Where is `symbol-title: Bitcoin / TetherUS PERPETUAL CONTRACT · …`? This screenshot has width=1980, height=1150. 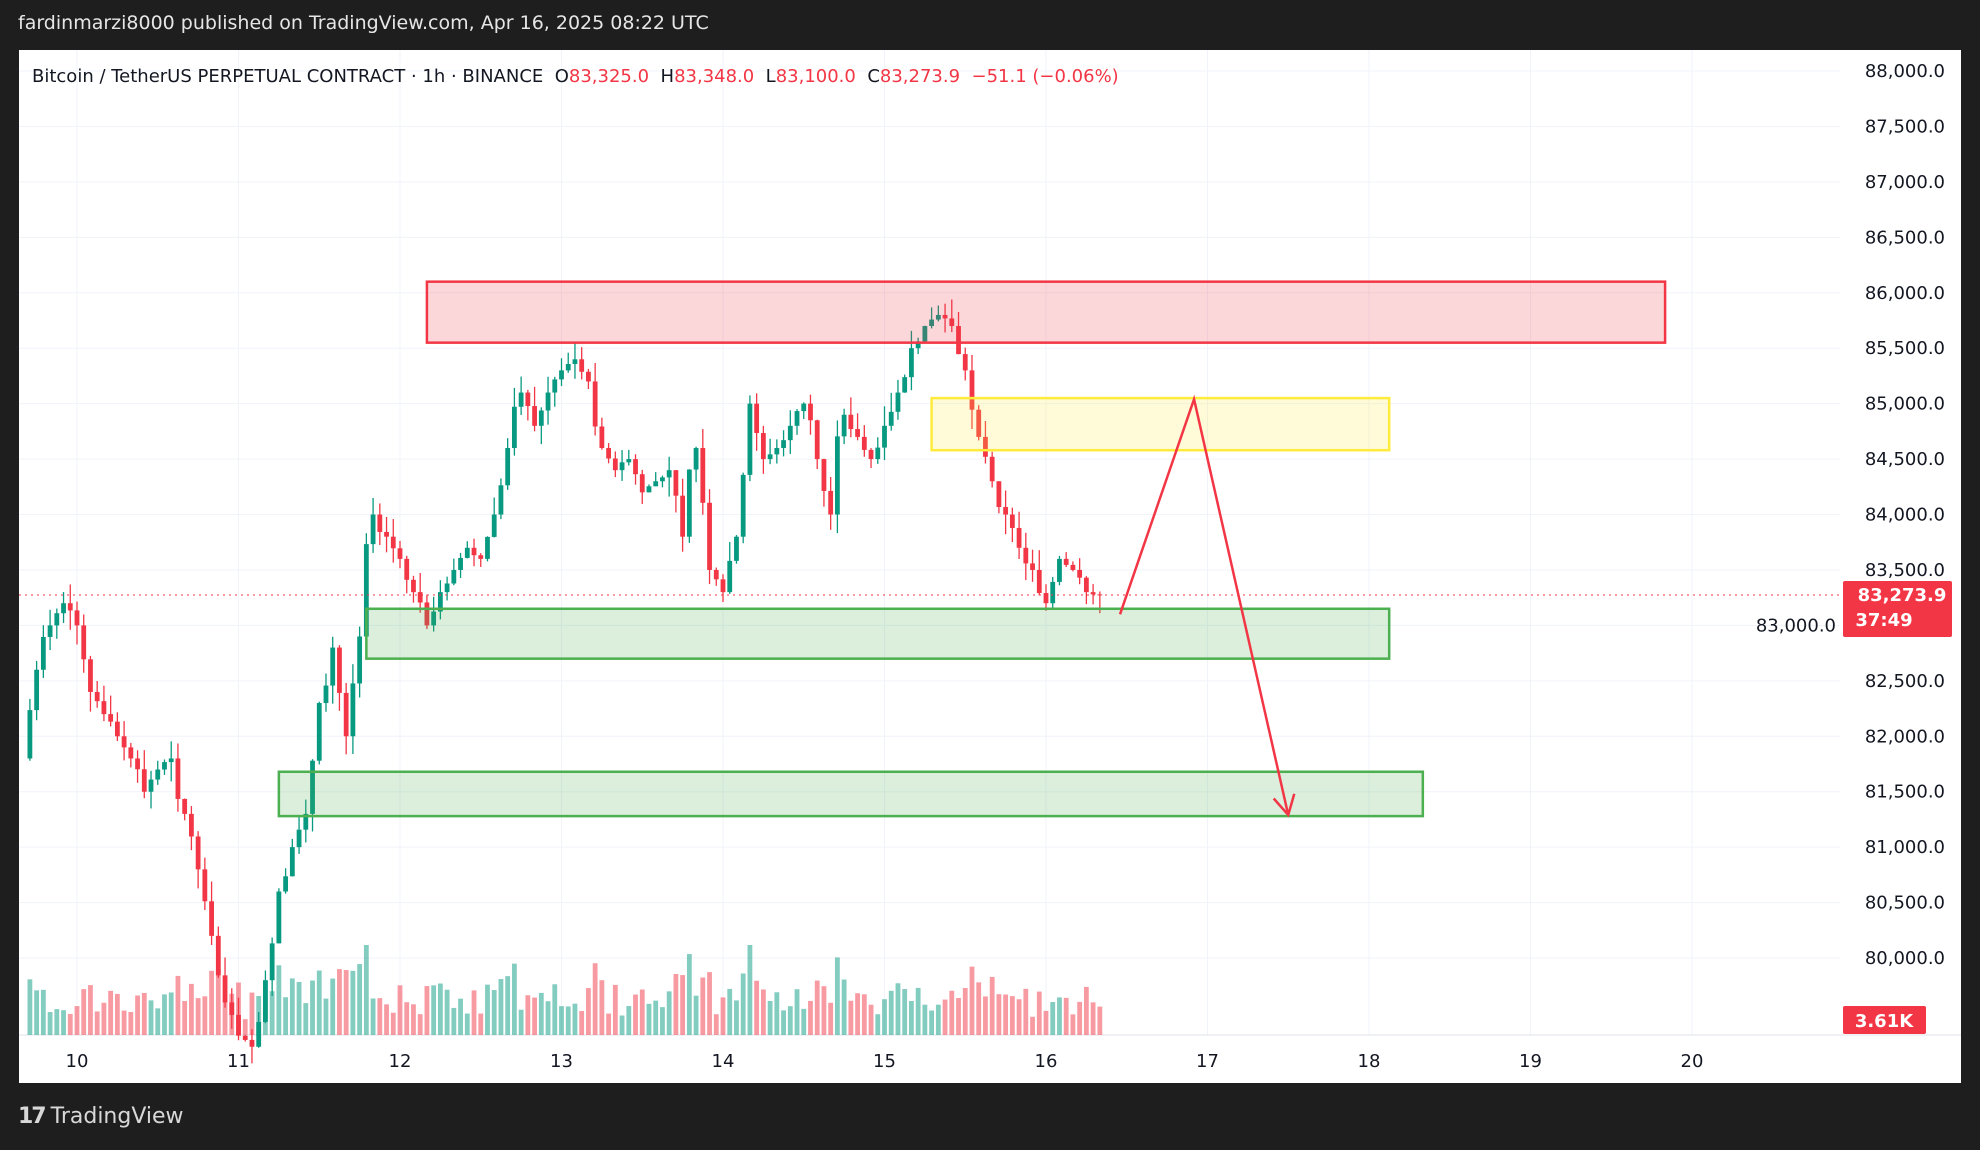
symbol-title: Bitcoin / TetherUS PERPETUAL CONTRACT · … is located at coordinates (288, 76).